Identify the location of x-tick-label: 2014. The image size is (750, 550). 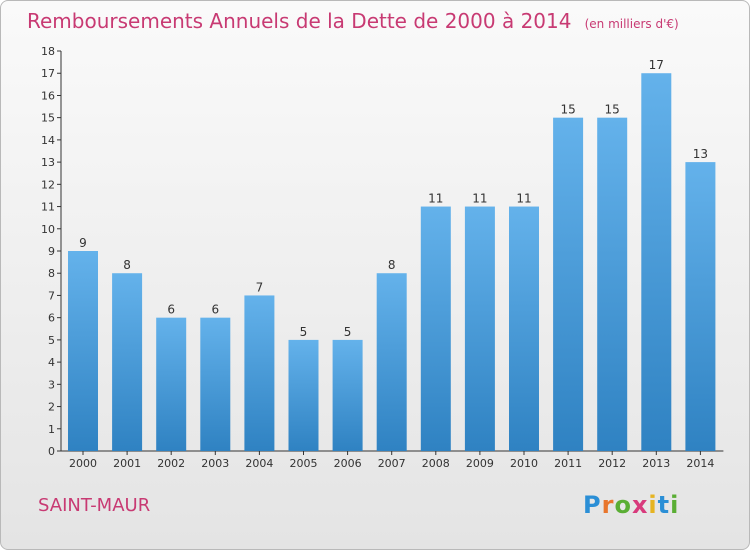
(700, 463).